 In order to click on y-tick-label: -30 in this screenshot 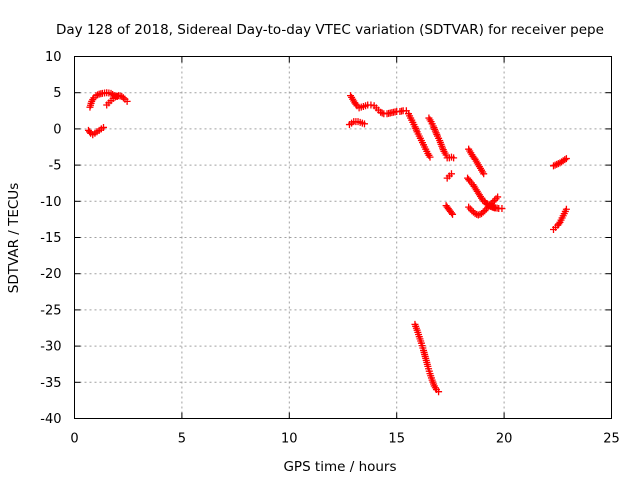, I will do `click(50, 347)`.